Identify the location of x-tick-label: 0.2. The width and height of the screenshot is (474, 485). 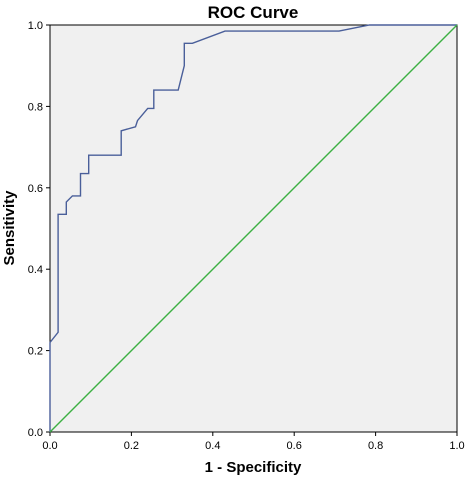
(131, 446).